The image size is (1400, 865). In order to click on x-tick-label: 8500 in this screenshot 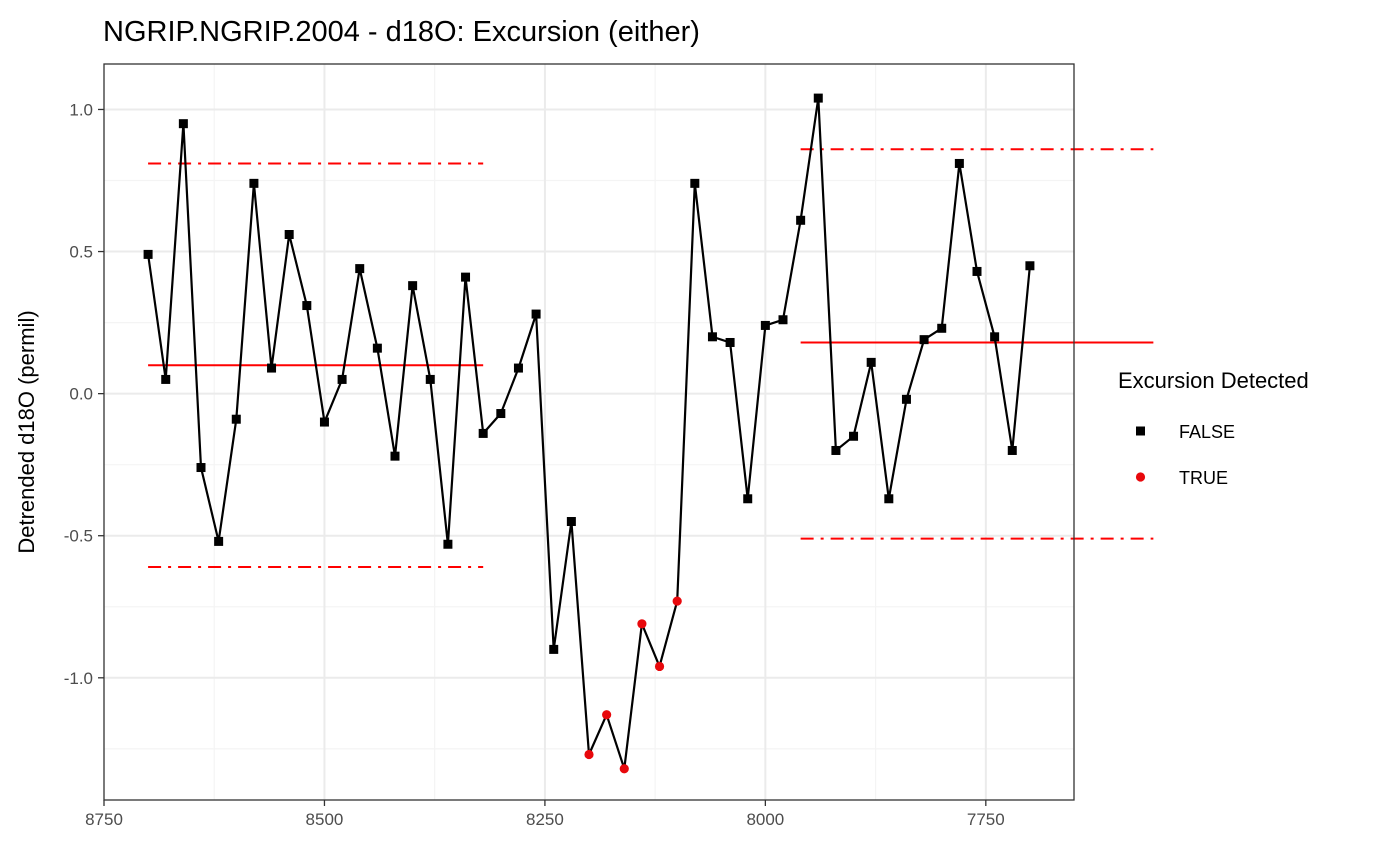, I will do `click(325, 819)`.